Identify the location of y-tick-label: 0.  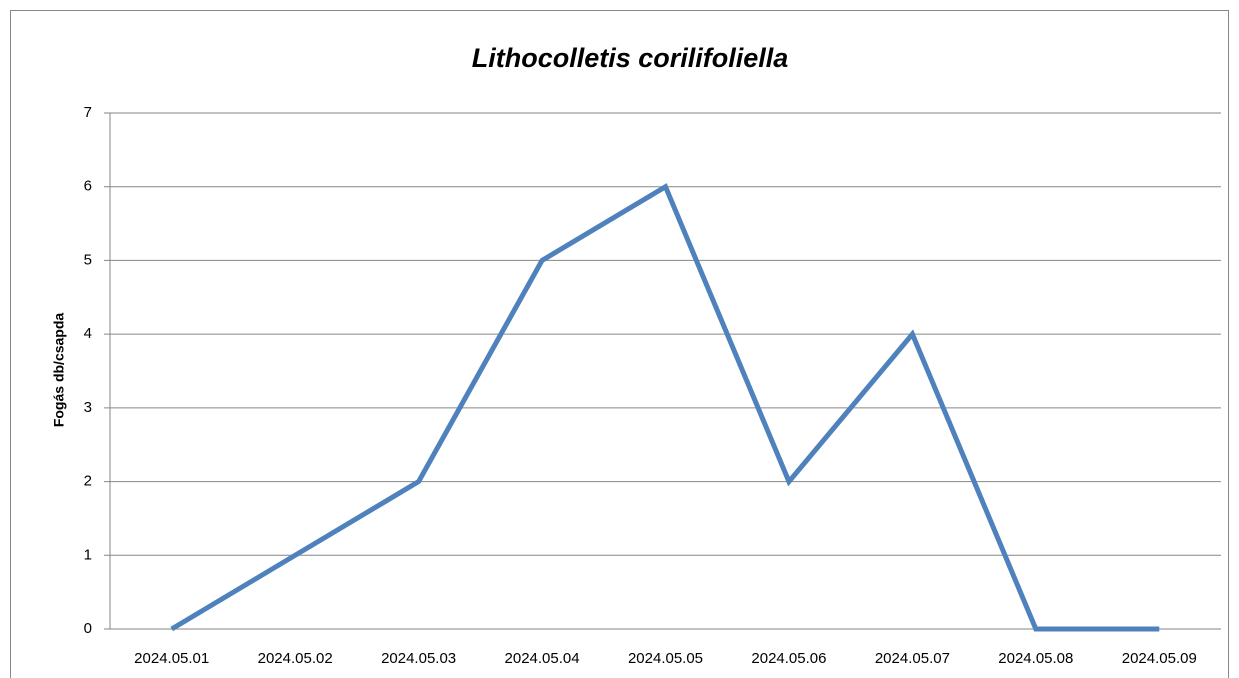
(88, 628).